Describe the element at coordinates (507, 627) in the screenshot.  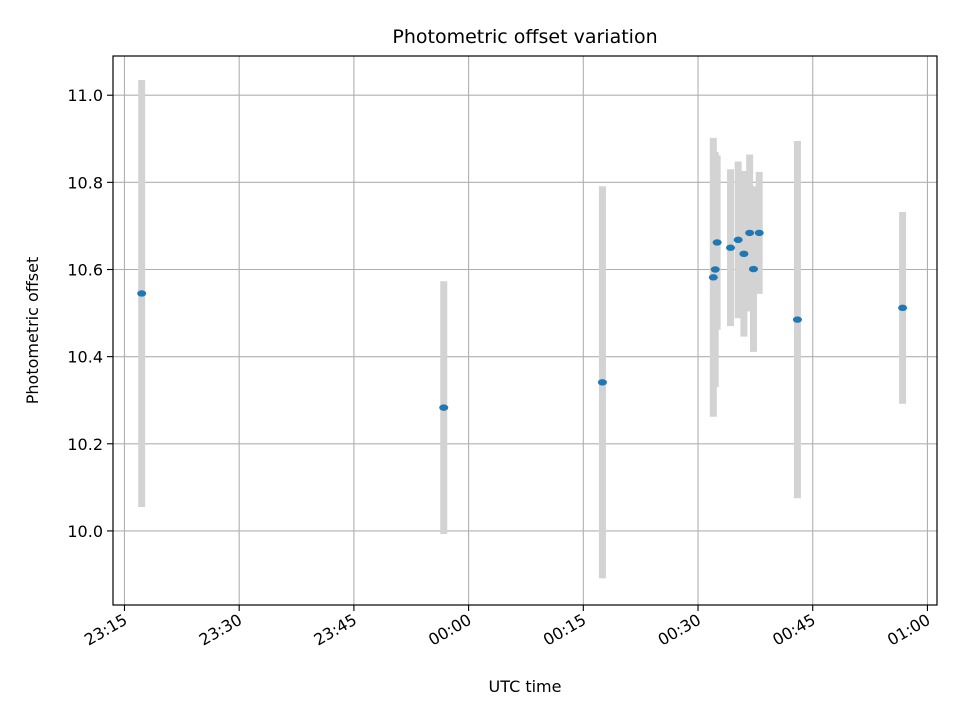
I see `x-axis-ticks: 23:15 23:30 23:45 00:00 00:15 00:30 00:45 01:00` at that location.